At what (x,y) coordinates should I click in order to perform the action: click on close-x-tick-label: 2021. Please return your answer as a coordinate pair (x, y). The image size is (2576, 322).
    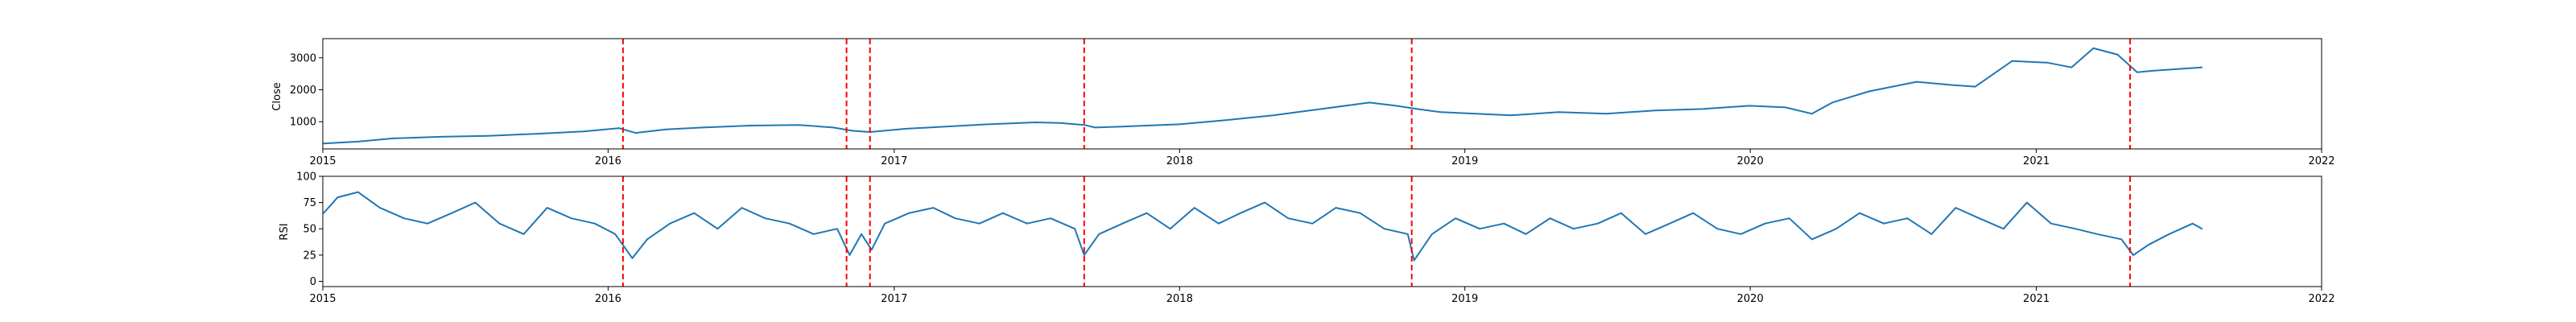
    Looking at the image, I should click on (2036, 161).